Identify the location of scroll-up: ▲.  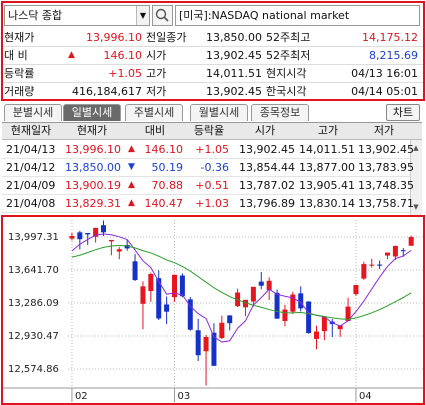
(416, 148).